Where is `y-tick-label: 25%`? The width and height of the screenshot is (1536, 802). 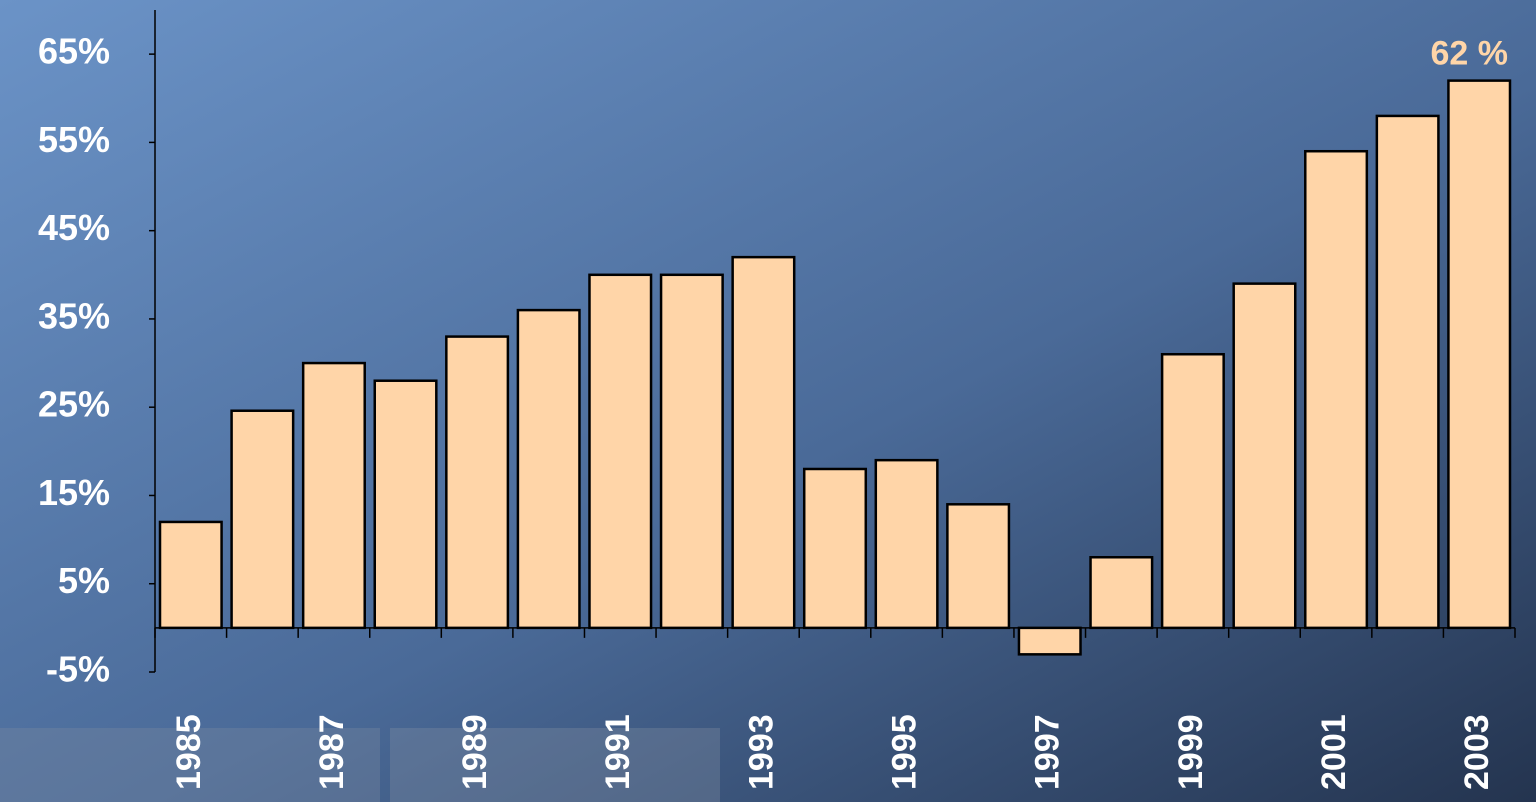
y-tick-label: 25% is located at coordinates (74, 404).